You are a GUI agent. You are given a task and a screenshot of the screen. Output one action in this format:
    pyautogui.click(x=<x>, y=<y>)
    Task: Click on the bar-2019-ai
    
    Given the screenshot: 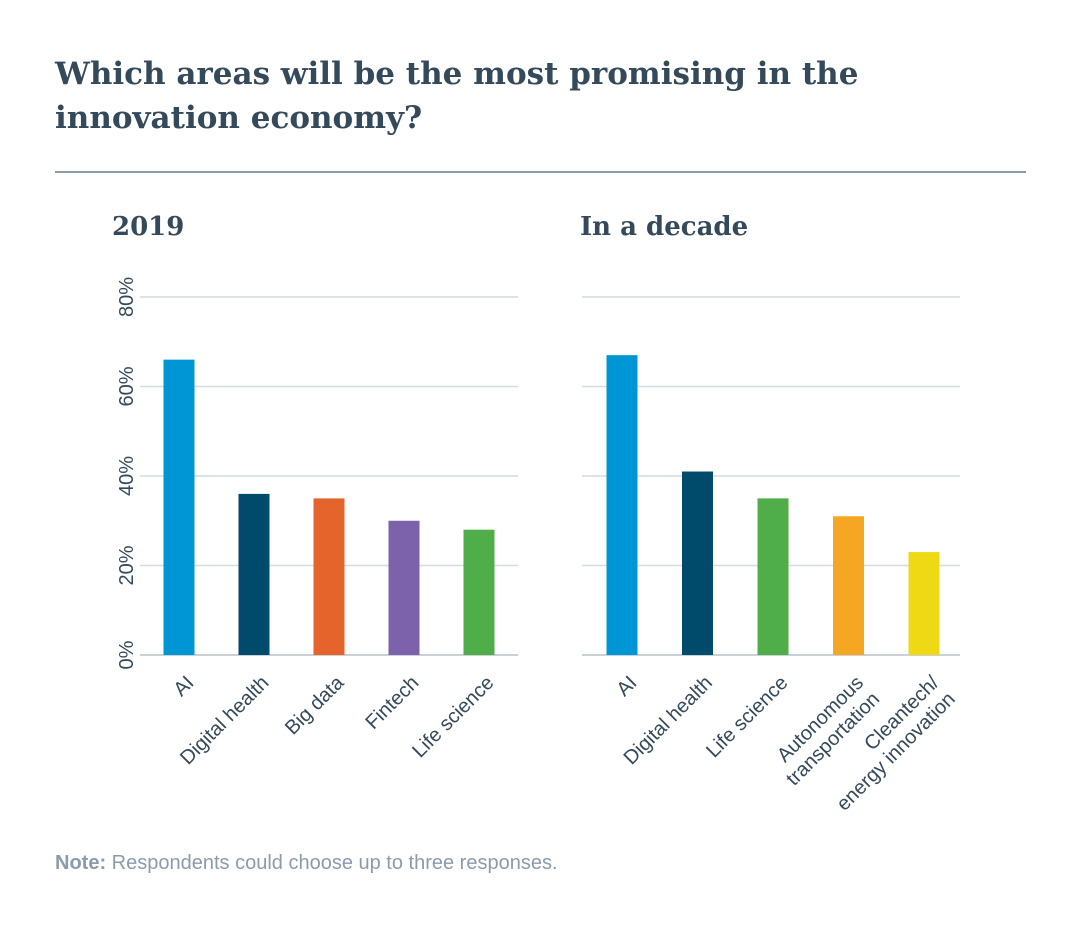 What is the action you would take?
    pyautogui.click(x=179, y=507)
    